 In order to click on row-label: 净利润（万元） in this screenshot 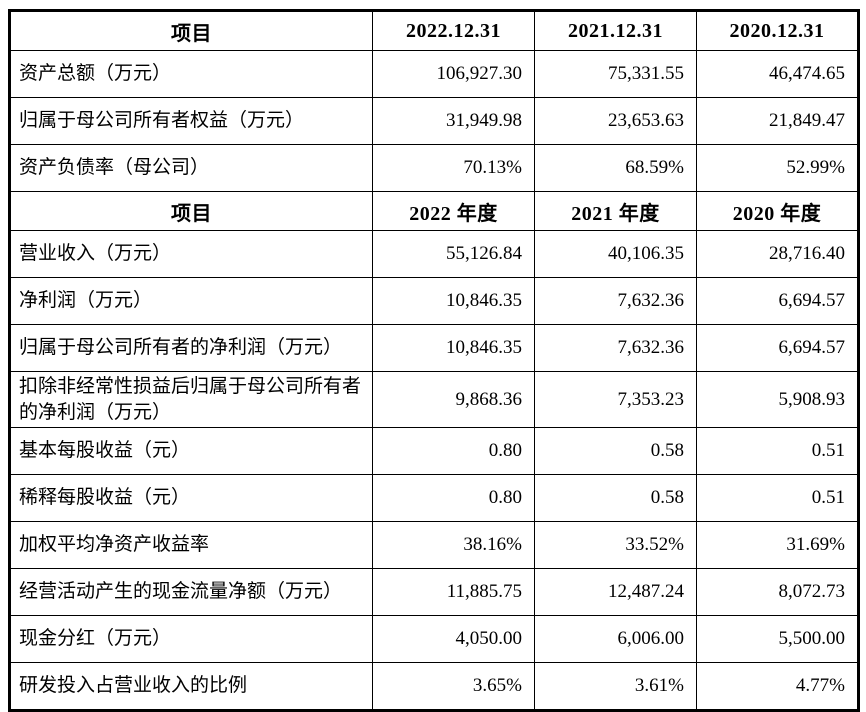, I will do `click(191, 301)`.